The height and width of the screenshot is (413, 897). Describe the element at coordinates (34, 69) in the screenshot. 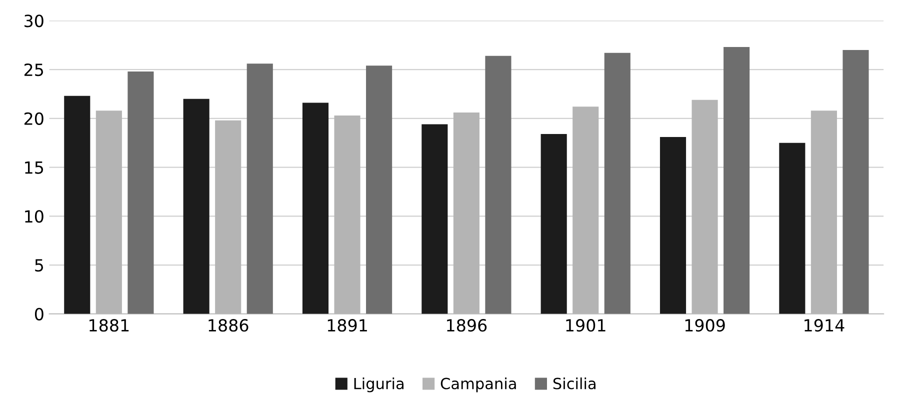

I see `y-tick-label: 25` at that location.